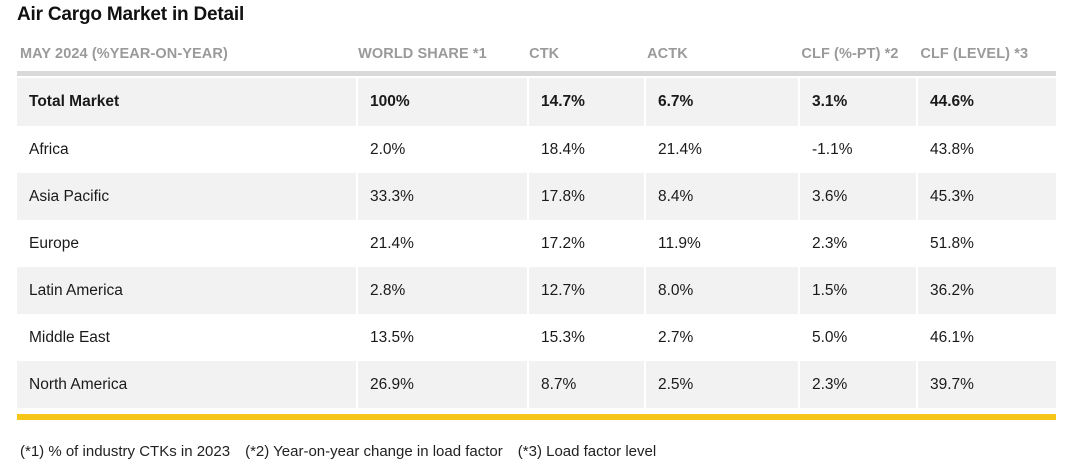  Describe the element at coordinates (187, 243) in the screenshot. I see `cell-region: Europe` at that location.